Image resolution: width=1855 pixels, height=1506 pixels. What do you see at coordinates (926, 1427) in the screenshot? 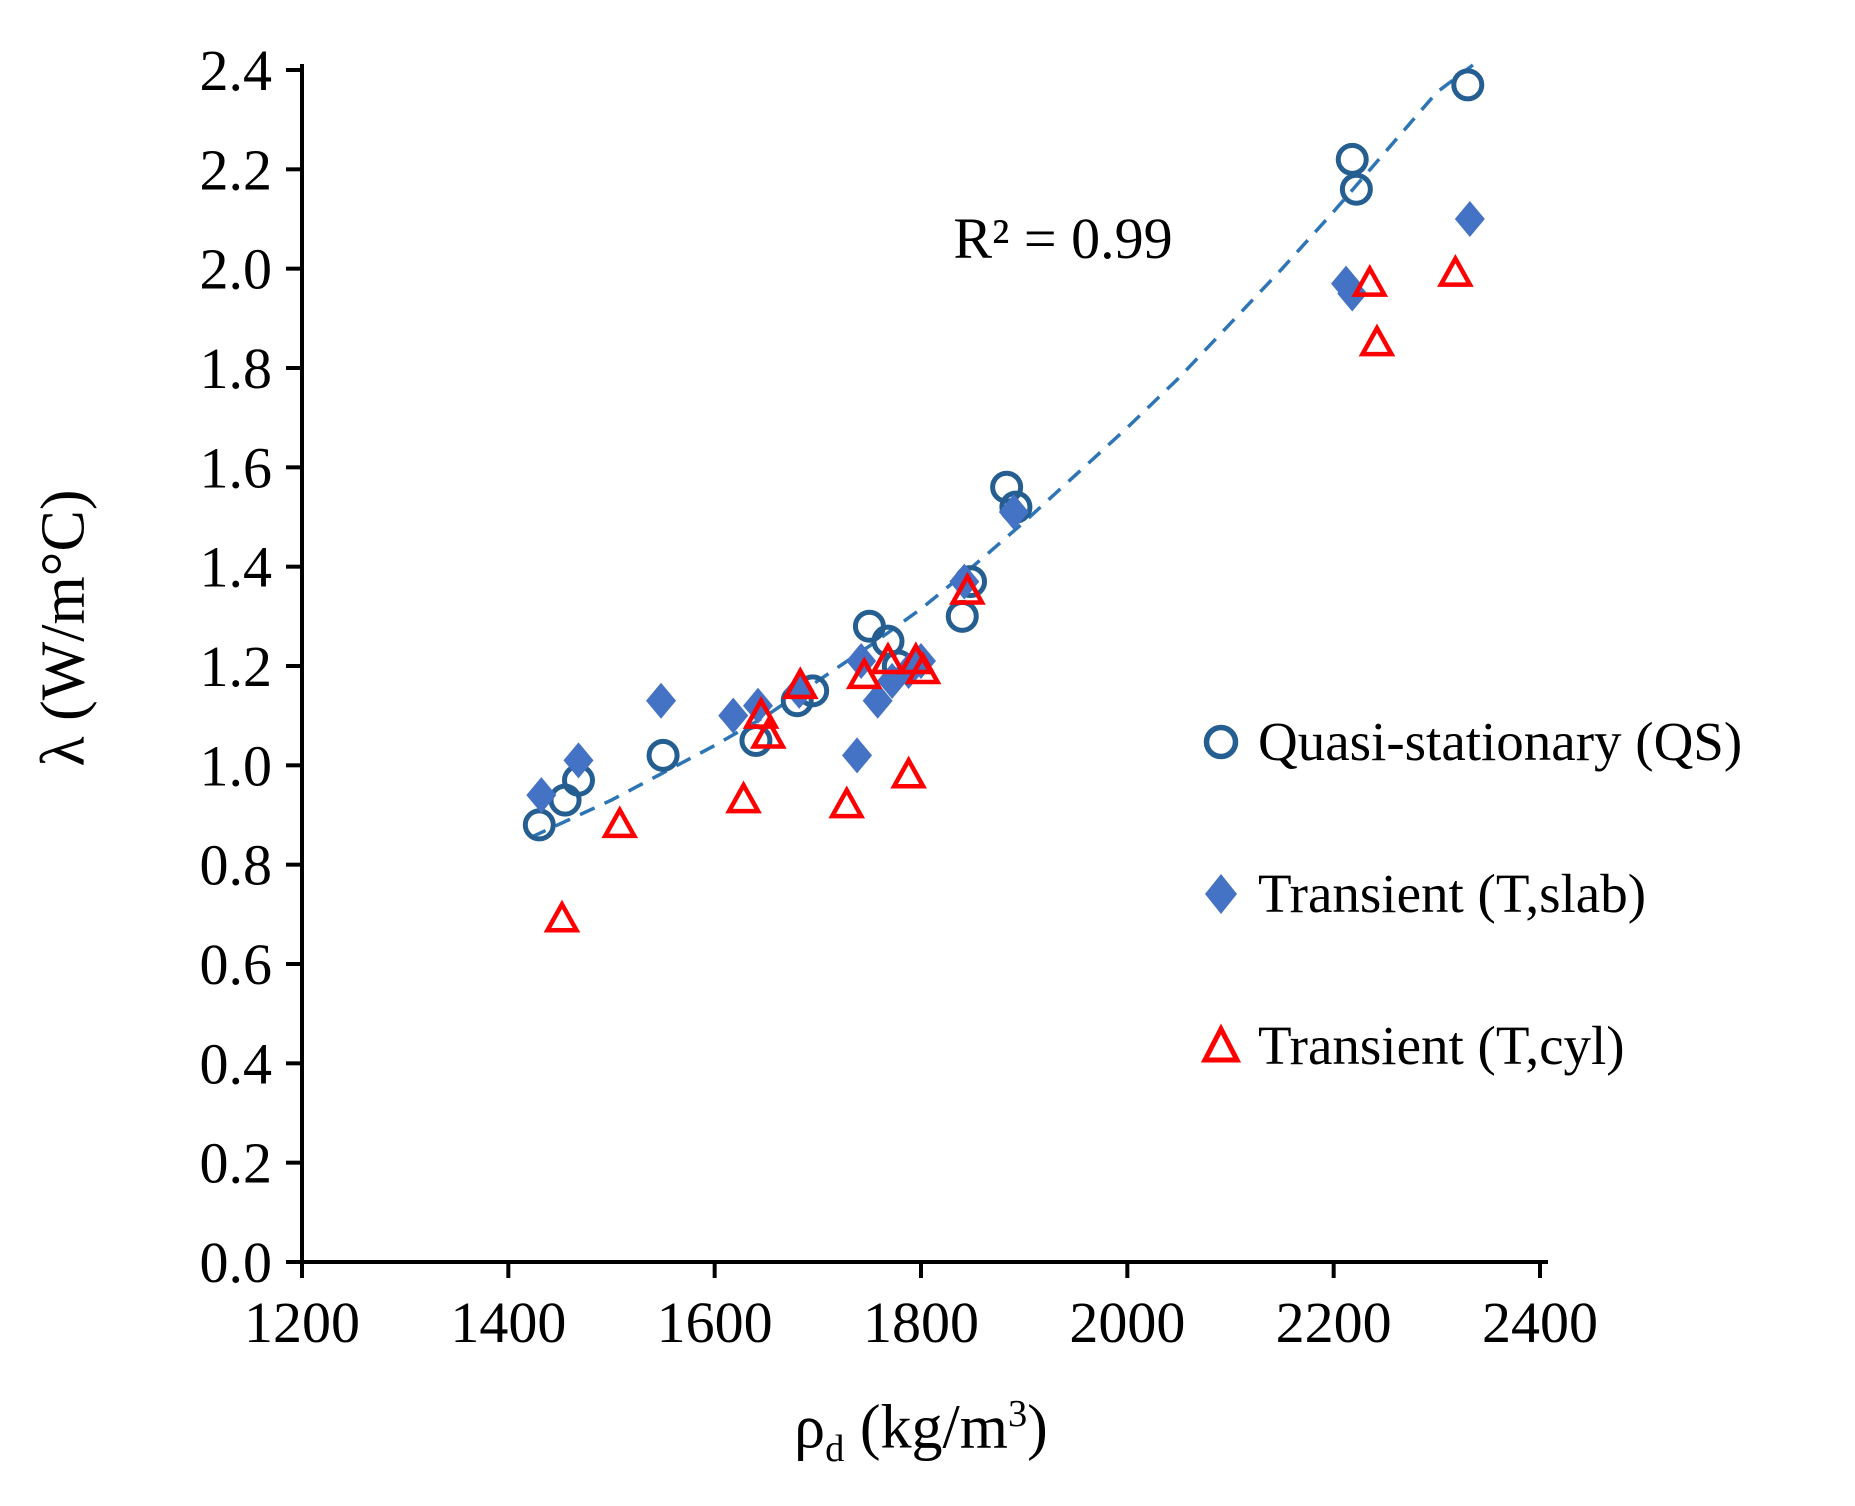
I see `x-axis-unit: (kg/m` at bounding box center [926, 1427].